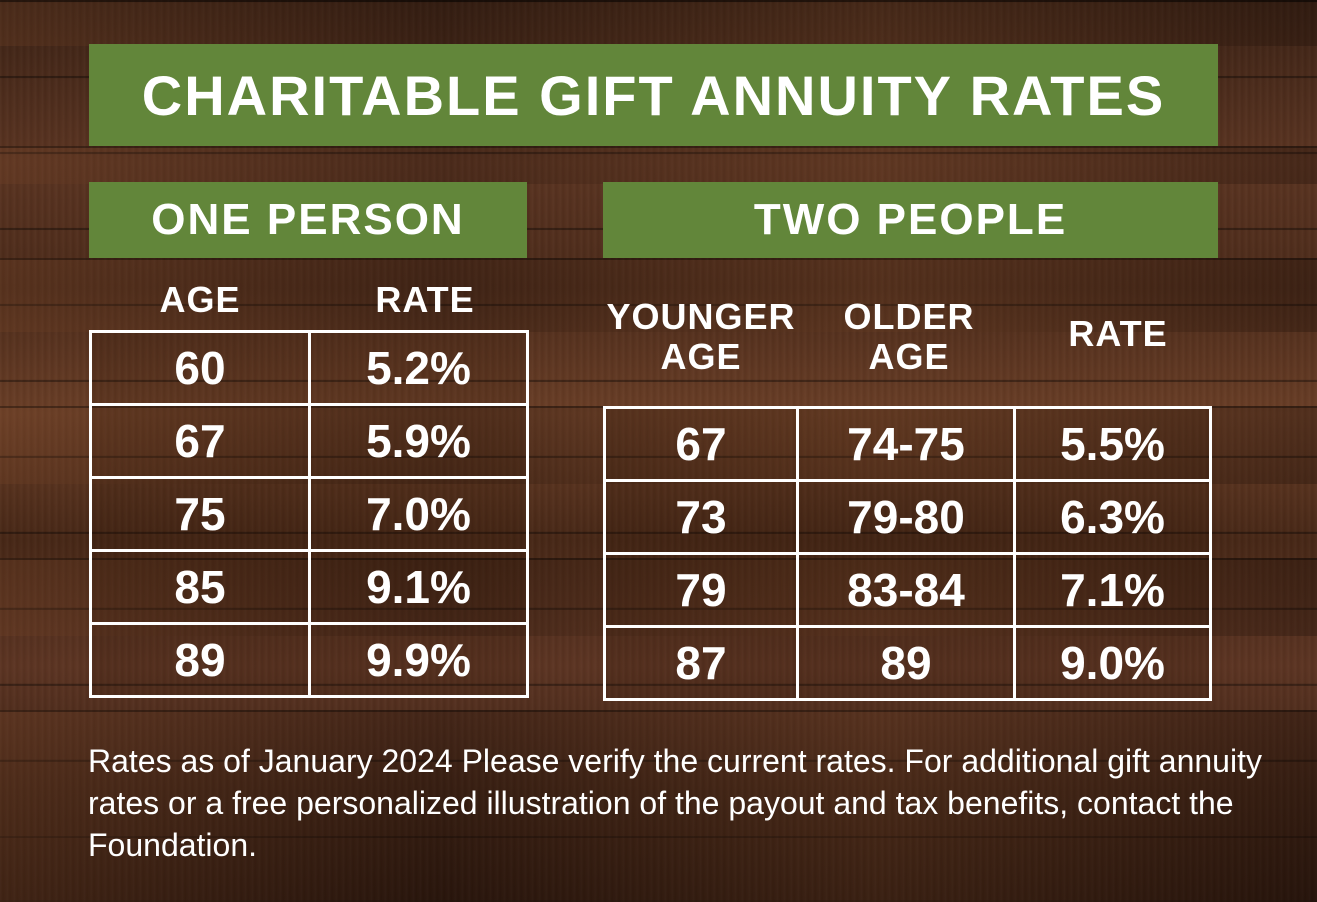 The height and width of the screenshot is (902, 1317). I want to click on age-cell: 89, so click(200, 660).